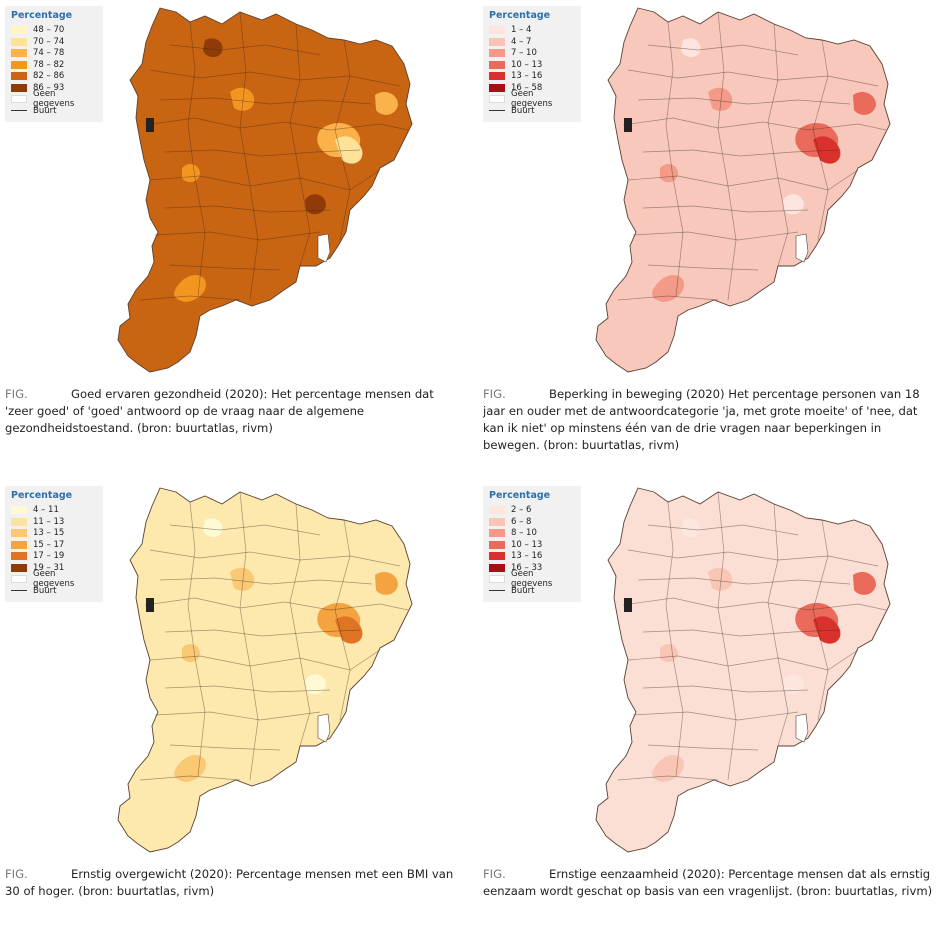 This screenshot has width=945, height=942. I want to click on water-marker, so click(150, 125).